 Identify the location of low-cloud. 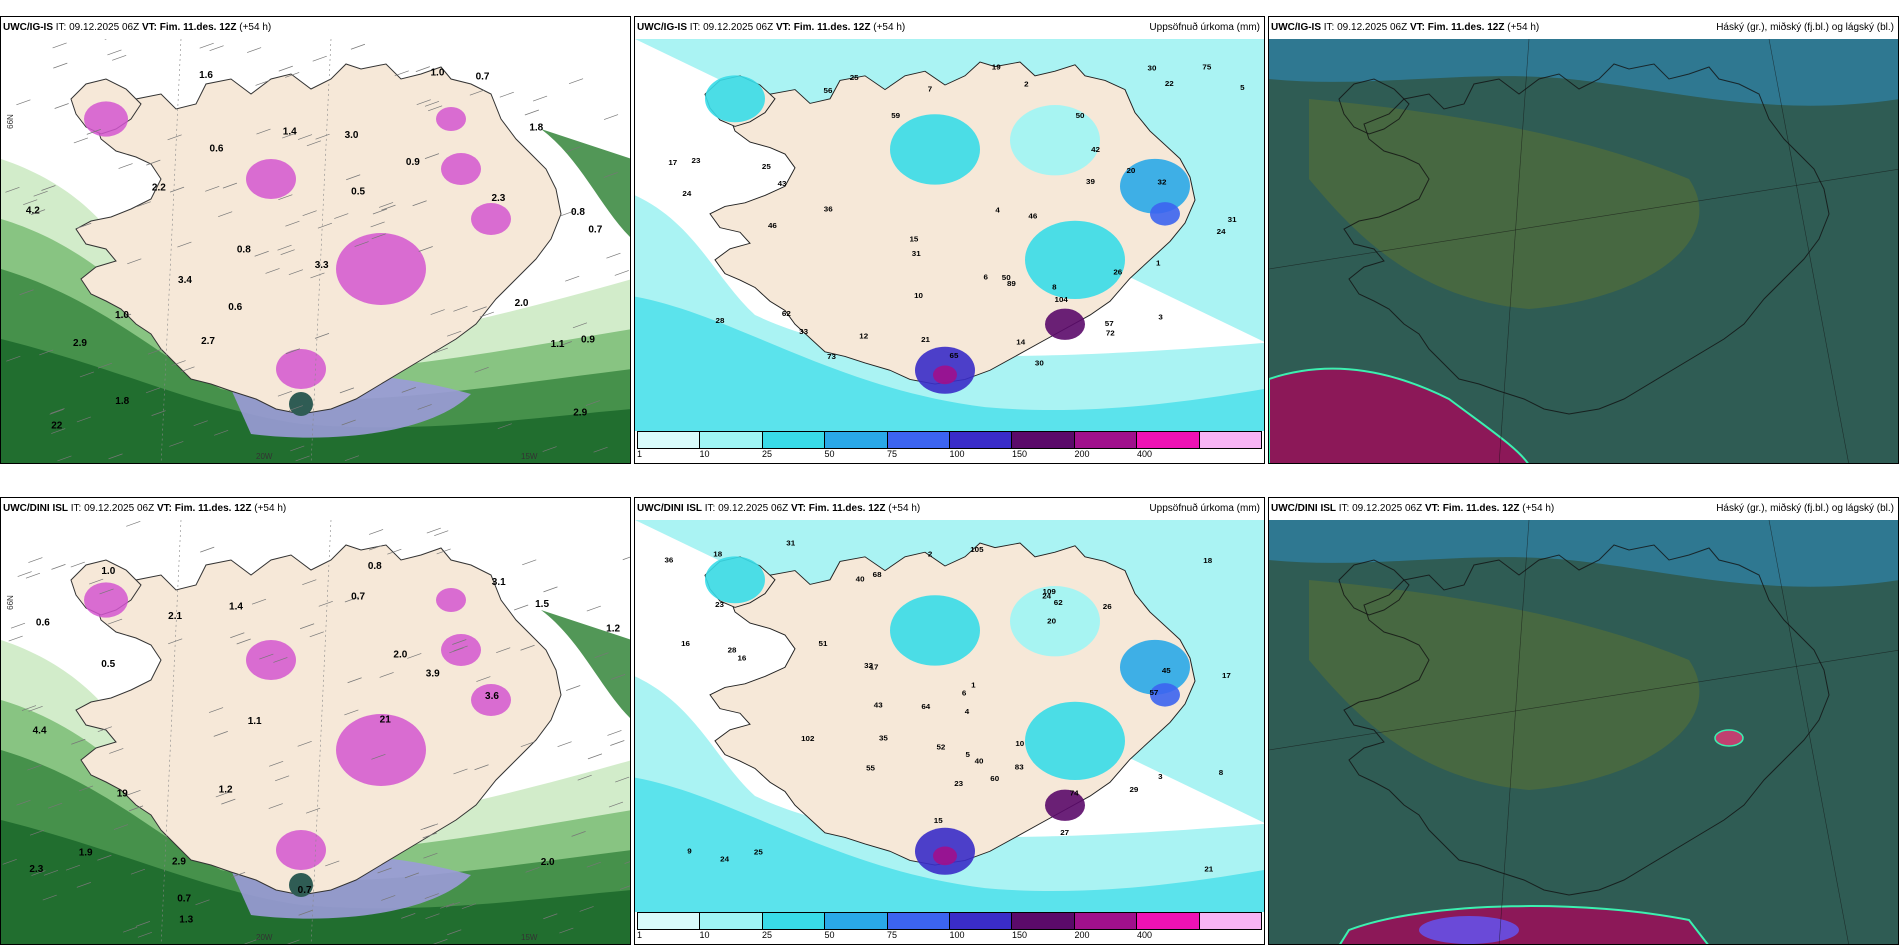
(1399, 415).